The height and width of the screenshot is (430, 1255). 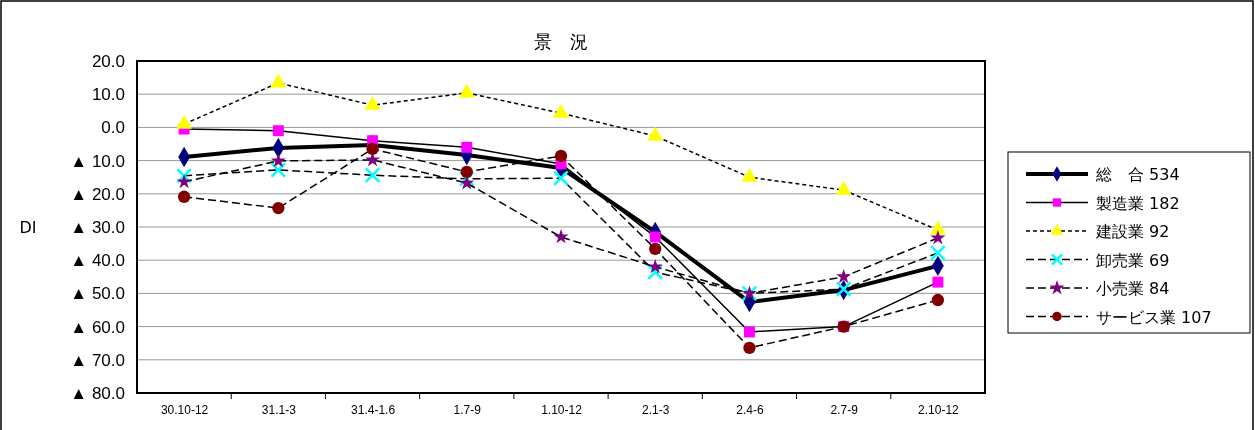 I want to click on y-tick-label: ▲ 10.0, so click(x=97, y=161).